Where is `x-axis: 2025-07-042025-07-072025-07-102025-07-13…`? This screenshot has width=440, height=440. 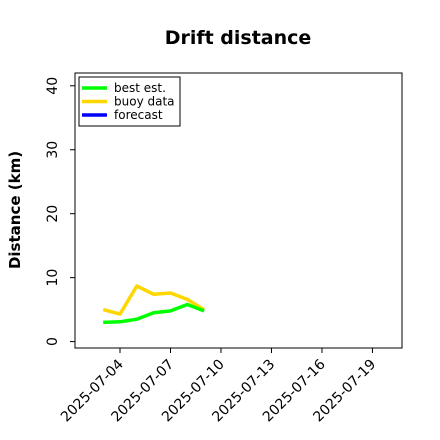
x-axis: 2025-07-042025-07-072025-07-102025-07-13… is located at coordinates (218, 386).